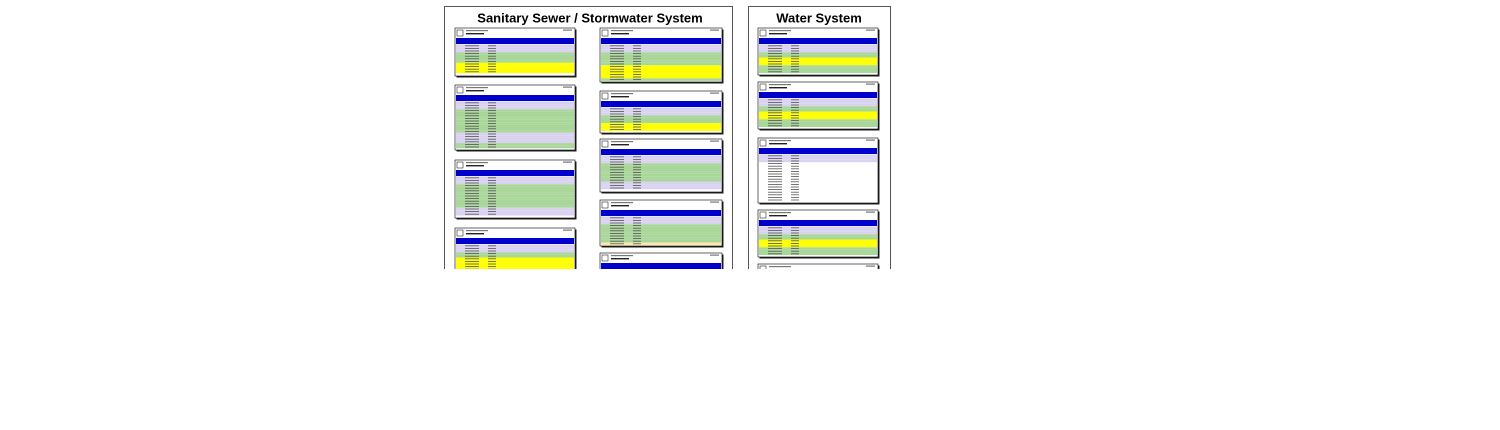 This screenshot has height=430, width=1500. I want to click on panel-title: Sanitary Sewer / Stormwater System, so click(589, 17).